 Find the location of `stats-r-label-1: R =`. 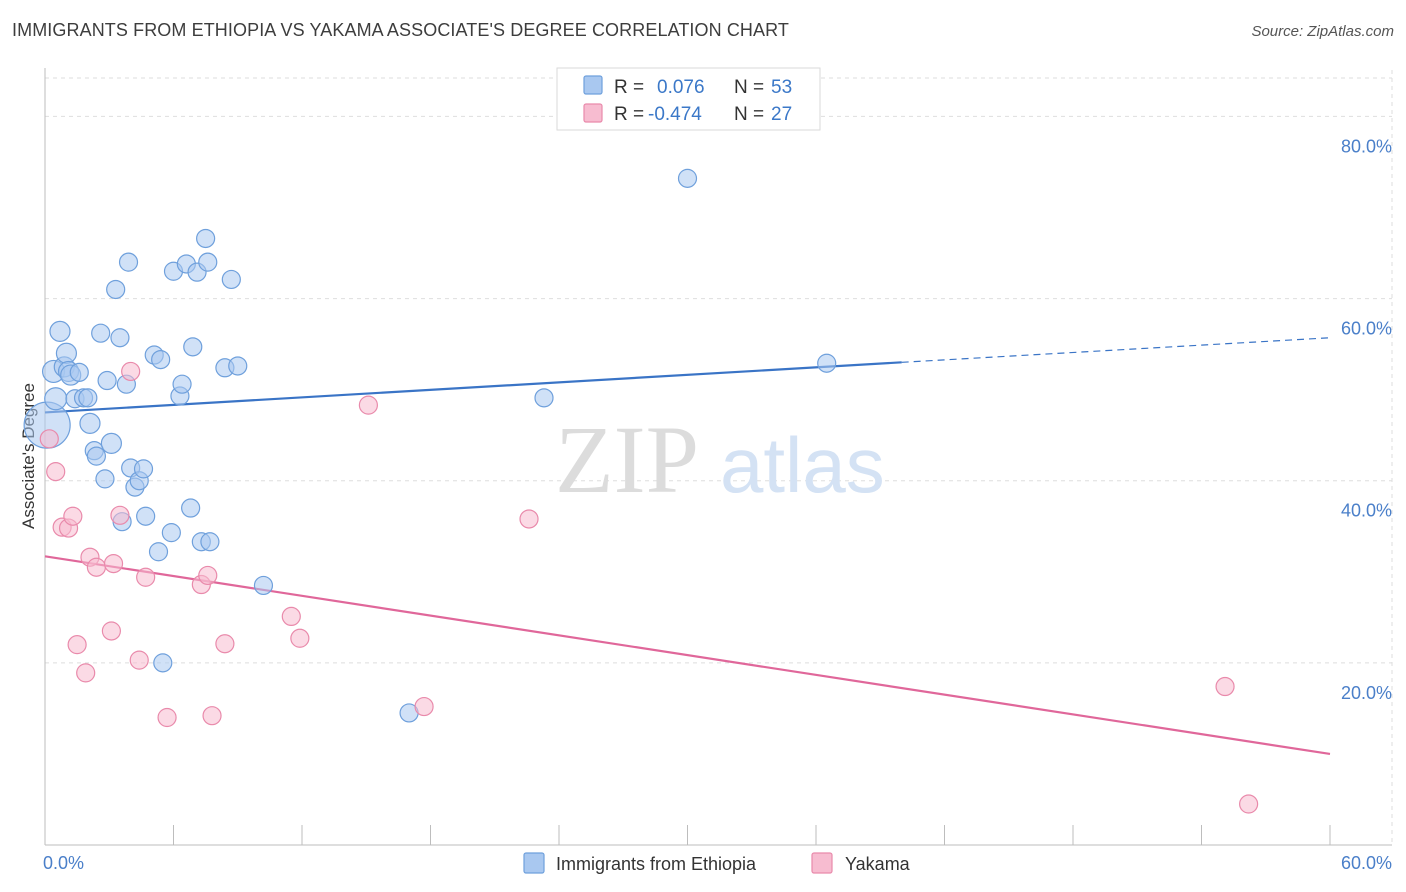

stats-r-label-1: R = is located at coordinates (629, 87).